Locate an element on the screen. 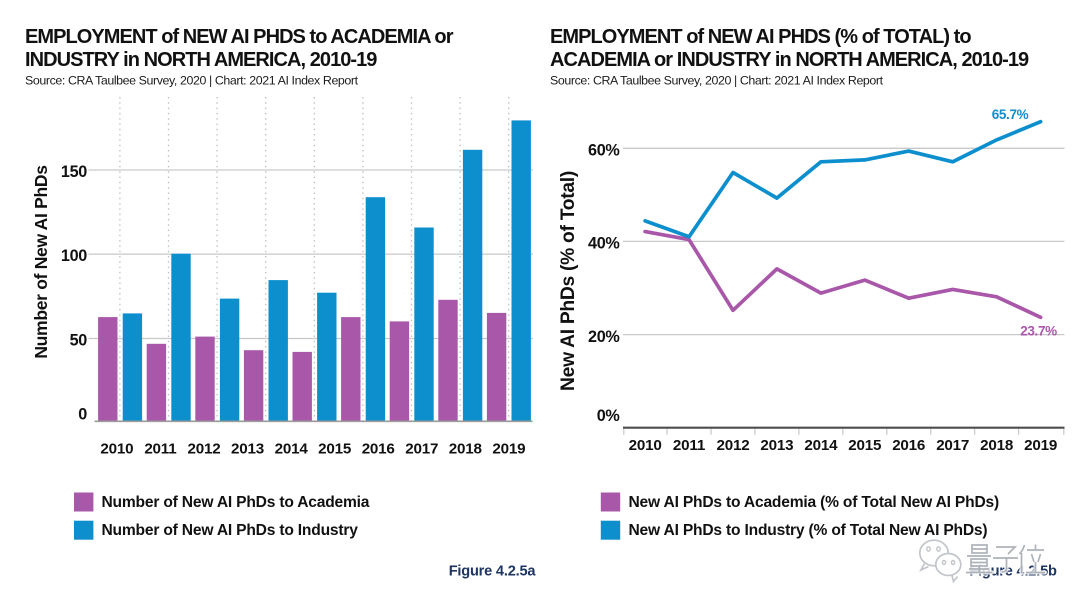  svg-text: 40% is located at coordinates (604, 244).